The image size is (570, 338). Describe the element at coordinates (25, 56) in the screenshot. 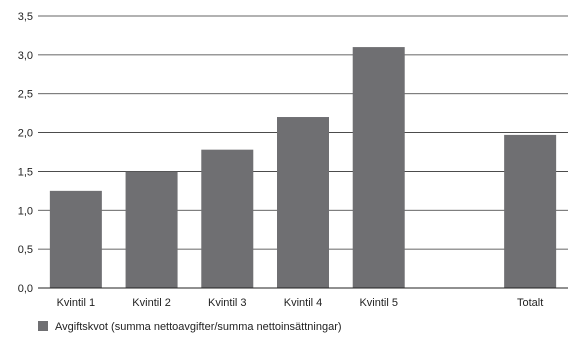

I see `y-tick-label: 3,0` at that location.